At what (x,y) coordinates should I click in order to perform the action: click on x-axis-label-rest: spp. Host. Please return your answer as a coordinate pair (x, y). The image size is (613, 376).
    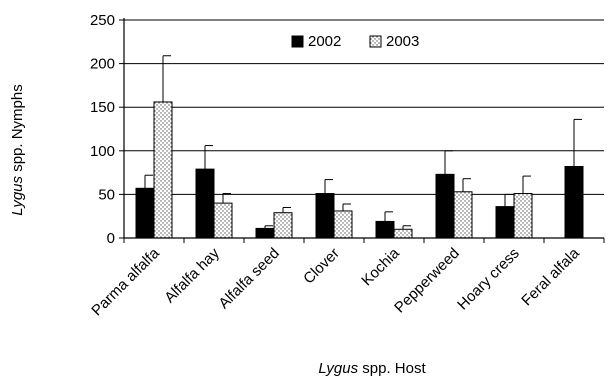
    Looking at the image, I should click on (392, 368).